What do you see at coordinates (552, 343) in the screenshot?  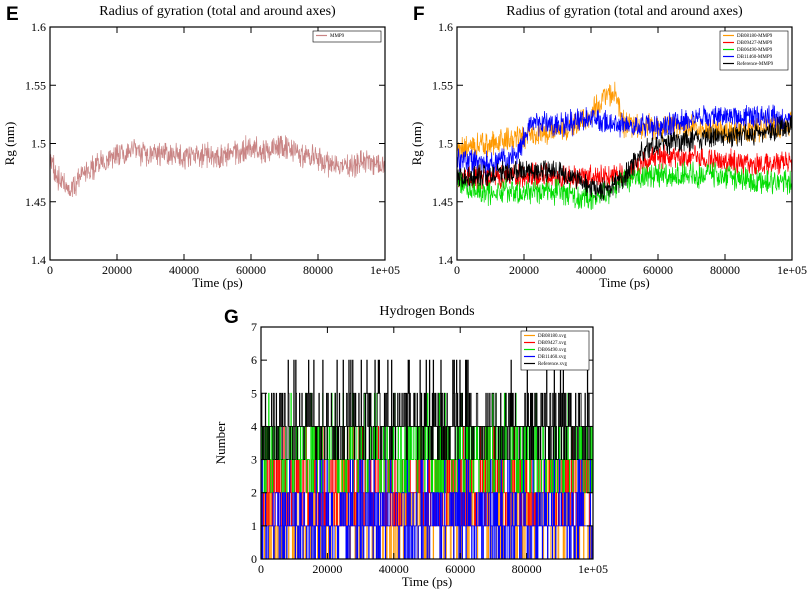 I see `legend-label: DB09427.xvg` at bounding box center [552, 343].